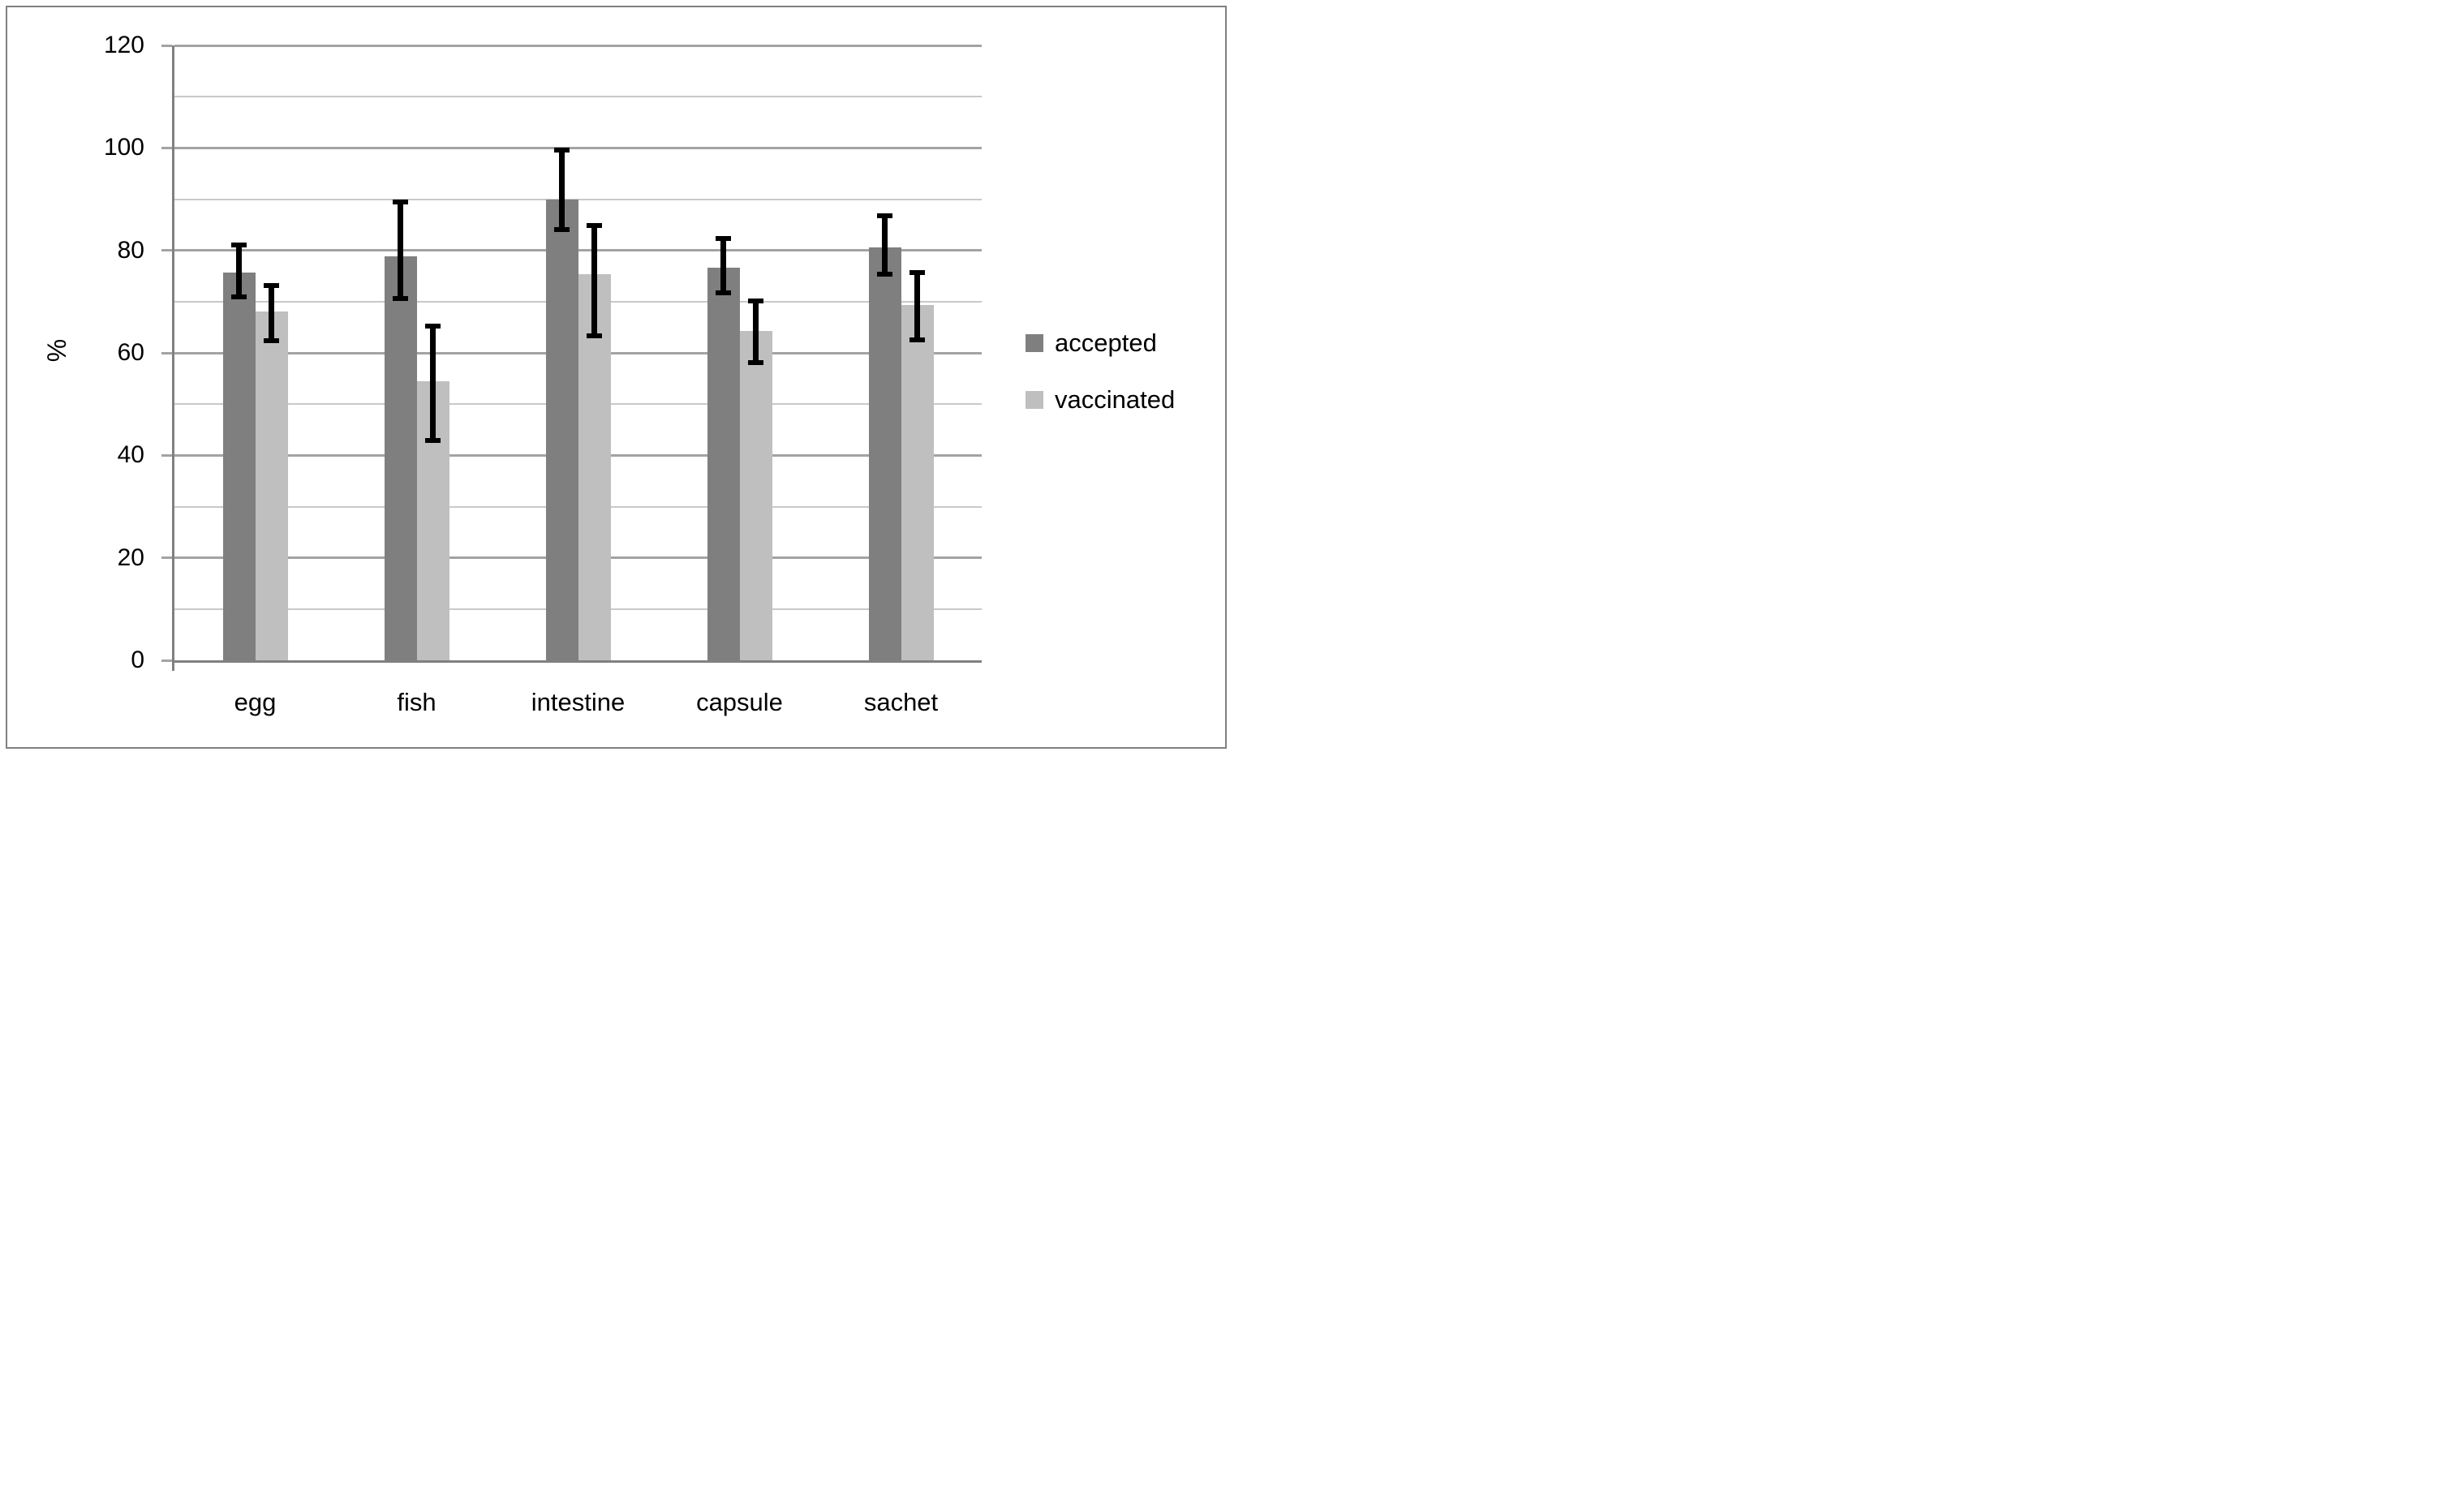  I want to click on bar-vaccinated-sachet, so click(917, 482).